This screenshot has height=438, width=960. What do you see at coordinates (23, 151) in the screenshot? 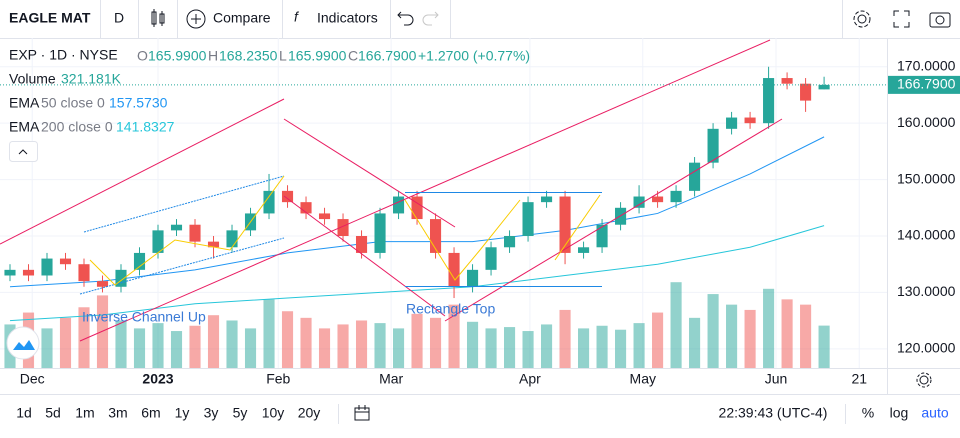
I see `collapse-legend` at bounding box center [23, 151].